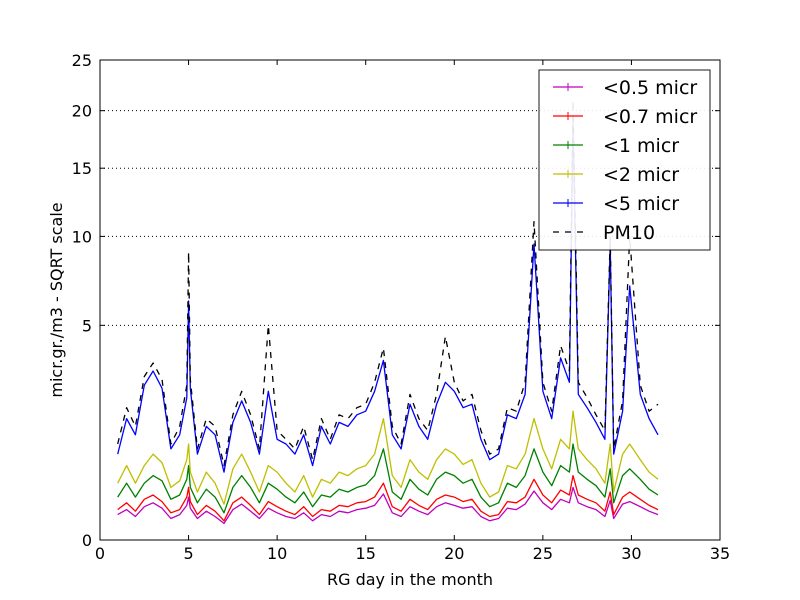 The height and width of the screenshot is (600, 800). Describe the element at coordinates (82, 236) in the screenshot. I see `y-tick-label: 10` at that location.